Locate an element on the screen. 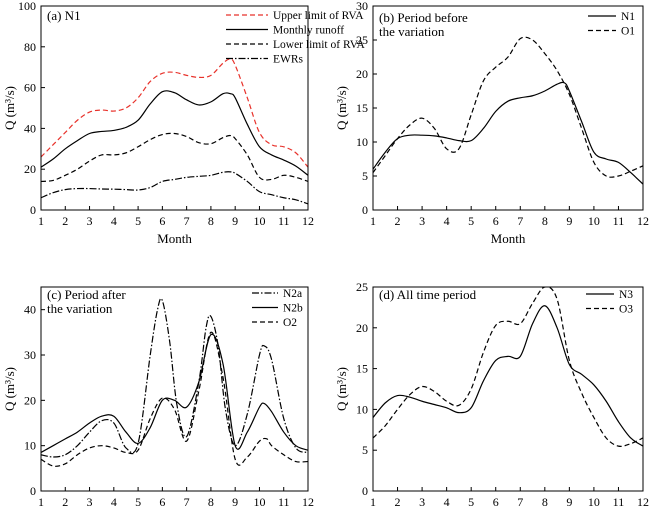  series-line-o3 is located at coordinates (508, 367).